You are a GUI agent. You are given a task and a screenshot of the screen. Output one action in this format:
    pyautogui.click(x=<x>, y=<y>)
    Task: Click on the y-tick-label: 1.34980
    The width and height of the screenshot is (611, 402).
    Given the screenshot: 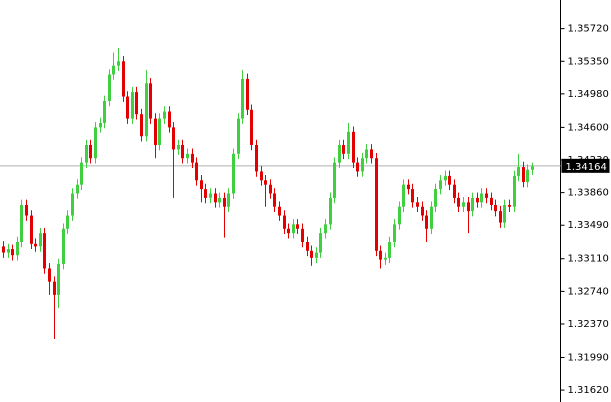 What is the action you would take?
    pyautogui.click(x=588, y=94)
    